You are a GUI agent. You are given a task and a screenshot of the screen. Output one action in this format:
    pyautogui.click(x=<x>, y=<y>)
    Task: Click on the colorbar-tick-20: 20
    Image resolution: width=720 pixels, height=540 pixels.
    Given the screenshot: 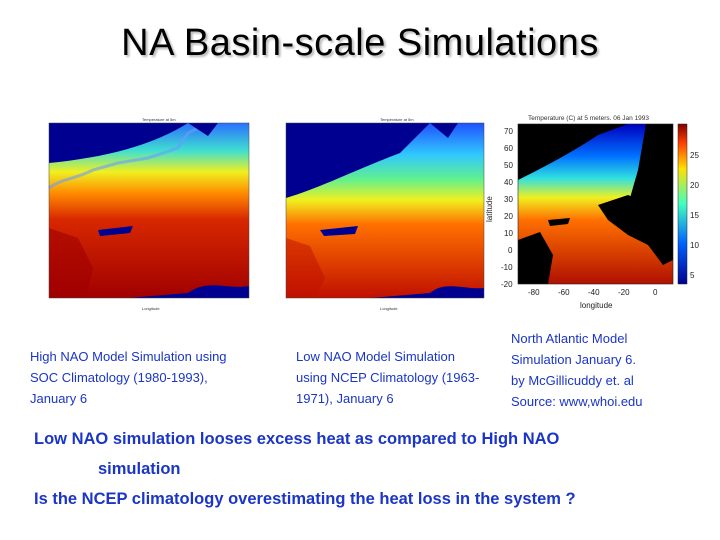 What is the action you would take?
    pyautogui.click(x=694, y=185)
    